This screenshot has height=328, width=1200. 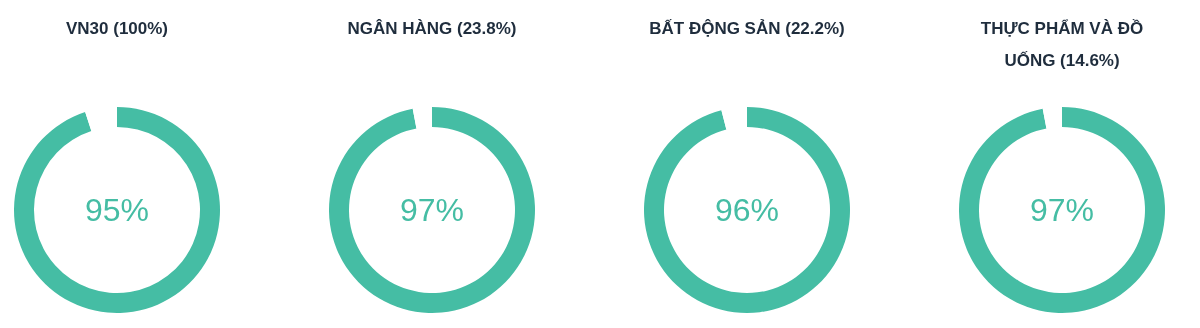 What do you see at coordinates (1062, 44) in the screenshot?
I see `chart-title: THỰC PHẨM VÀ ĐỒ UỐNG (14.6%)` at bounding box center [1062, 44].